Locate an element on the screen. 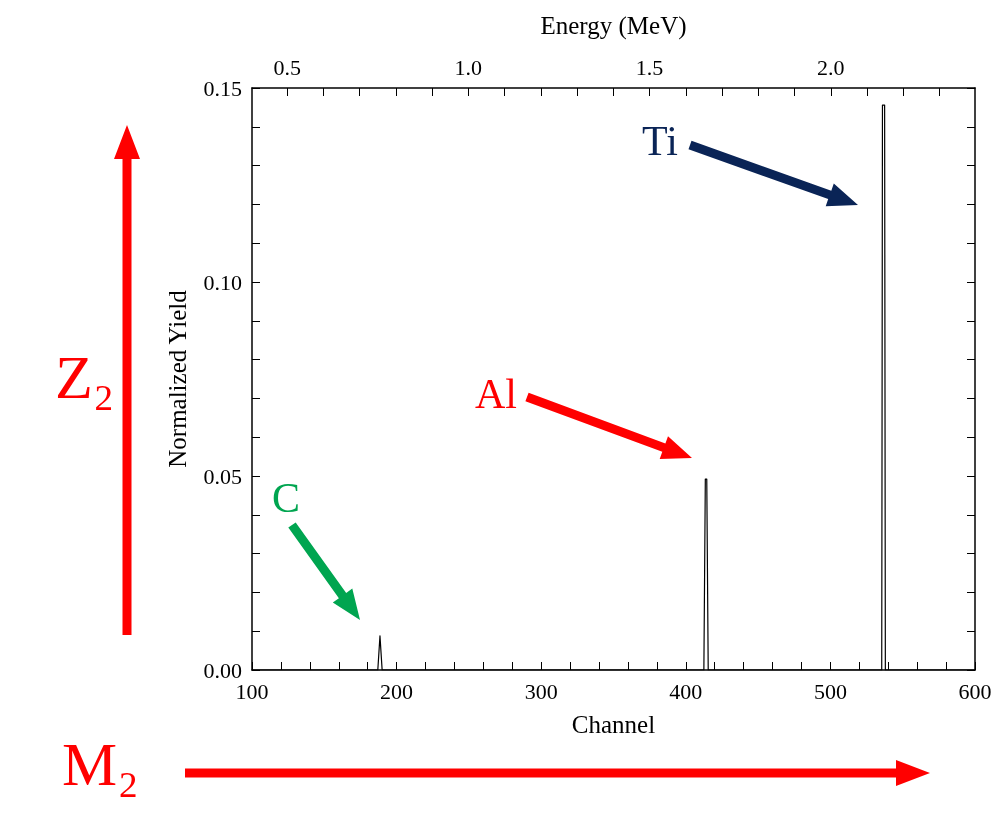 This screenshot has height=817, width=1005. x-tick-label: 500 is located at coordinates (830, 691).